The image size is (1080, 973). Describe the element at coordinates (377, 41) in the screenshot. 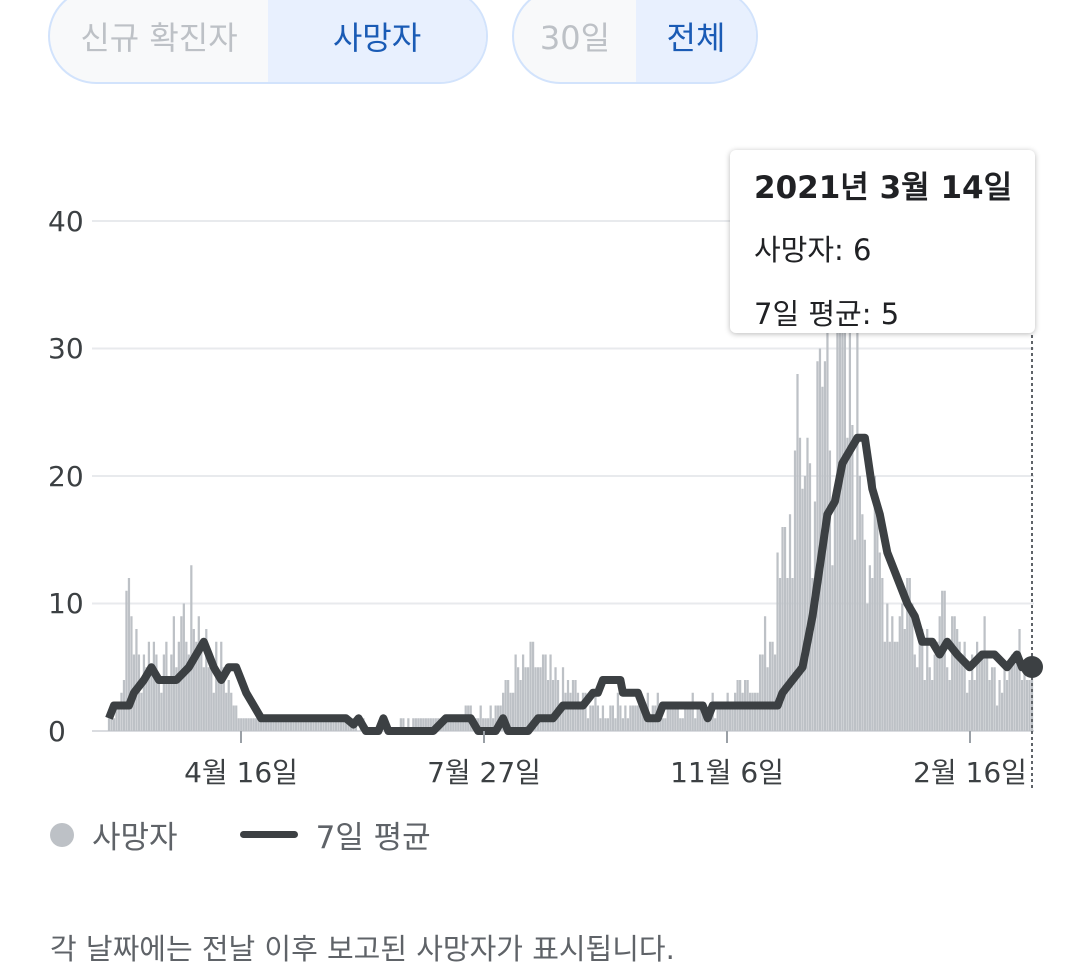

I see `tab-deaths: 사망자` at that location.